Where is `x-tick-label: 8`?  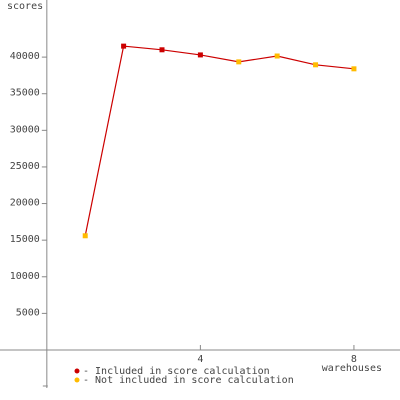 x-tick-label: 8 is located at coordinates (354, 359).